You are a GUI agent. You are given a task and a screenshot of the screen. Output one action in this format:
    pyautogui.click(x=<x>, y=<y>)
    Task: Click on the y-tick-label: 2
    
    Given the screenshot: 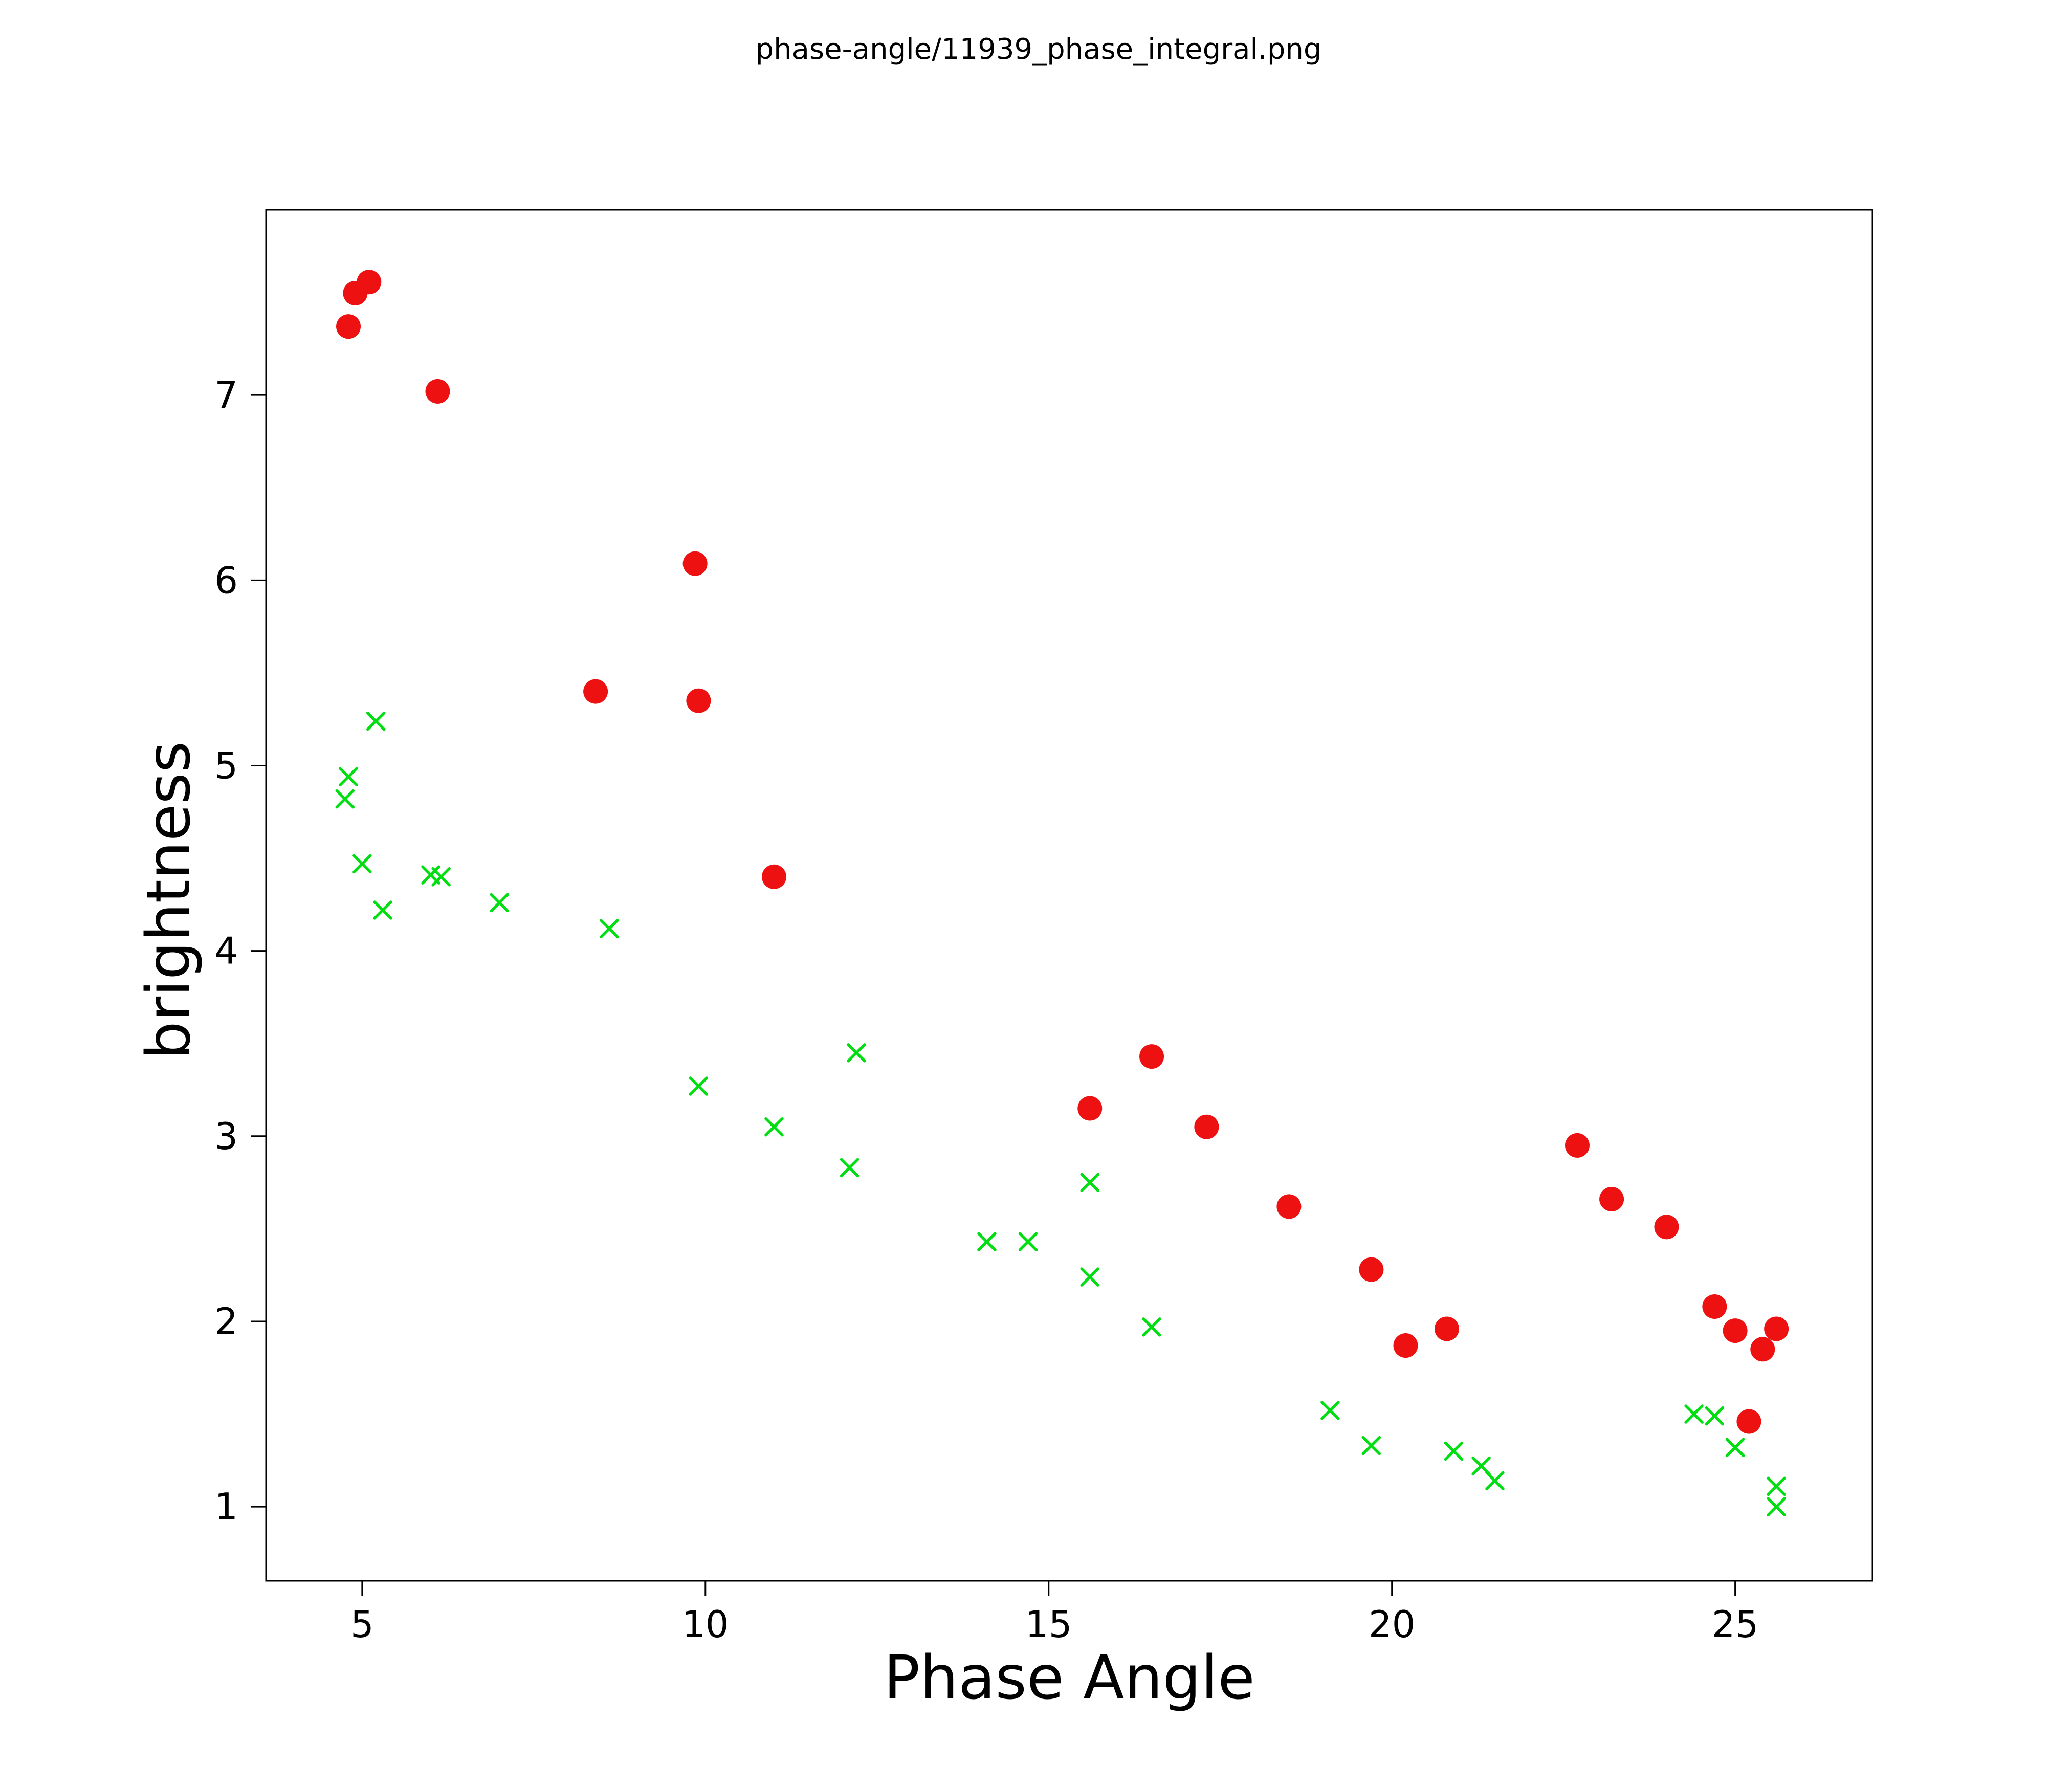 What is the action you would take?
    pyautogui.click(x=226, y=1322)
    